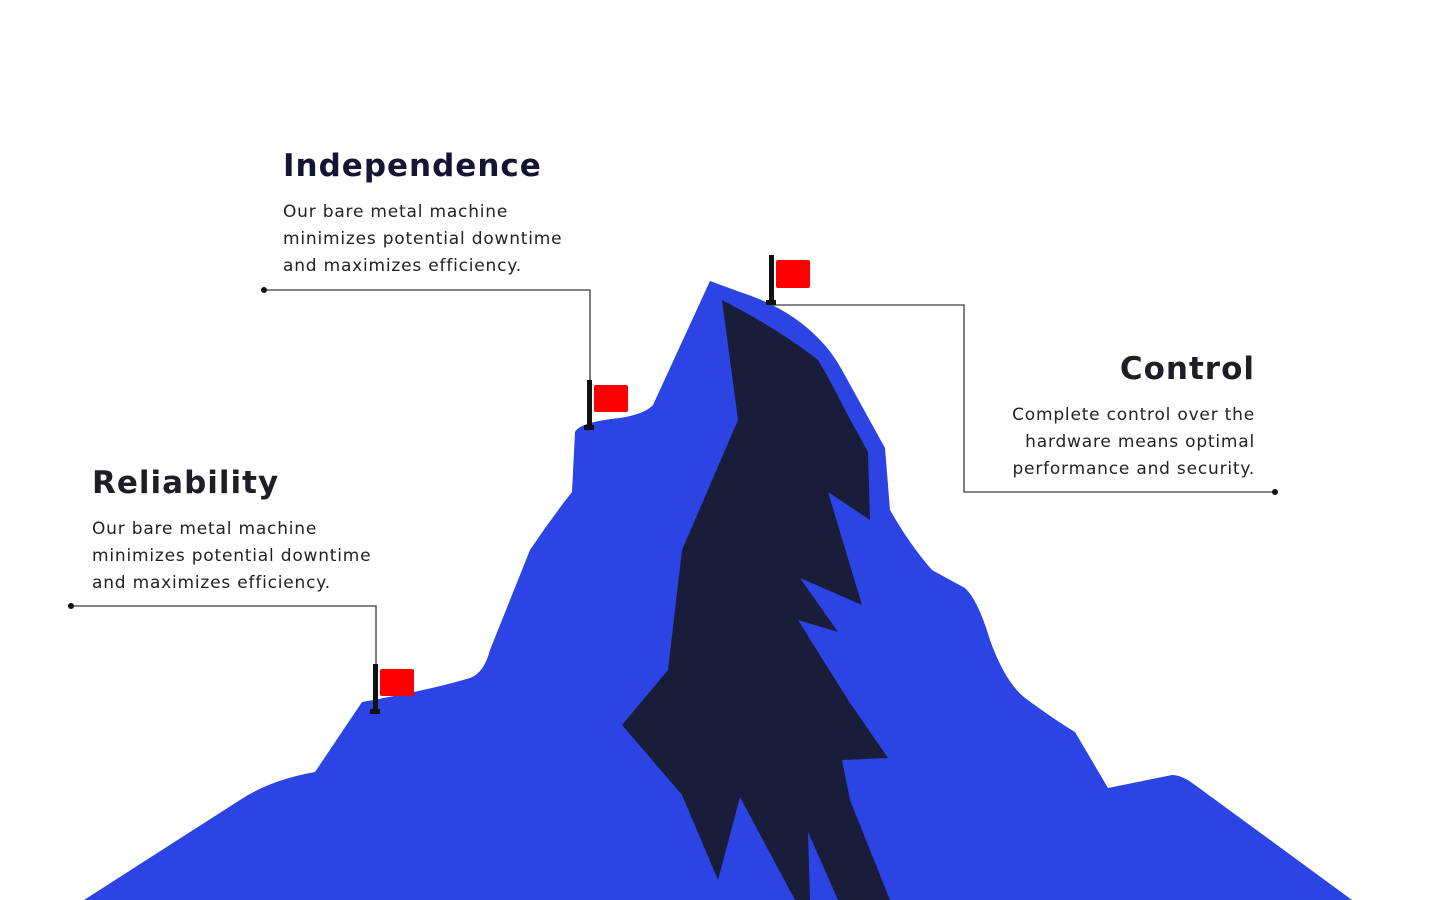 The image size is (1440, 900). What do you see at coordinates (427, 337) in the screenshot?
I see `leader-line-independence` at bounding box center [427, 337].